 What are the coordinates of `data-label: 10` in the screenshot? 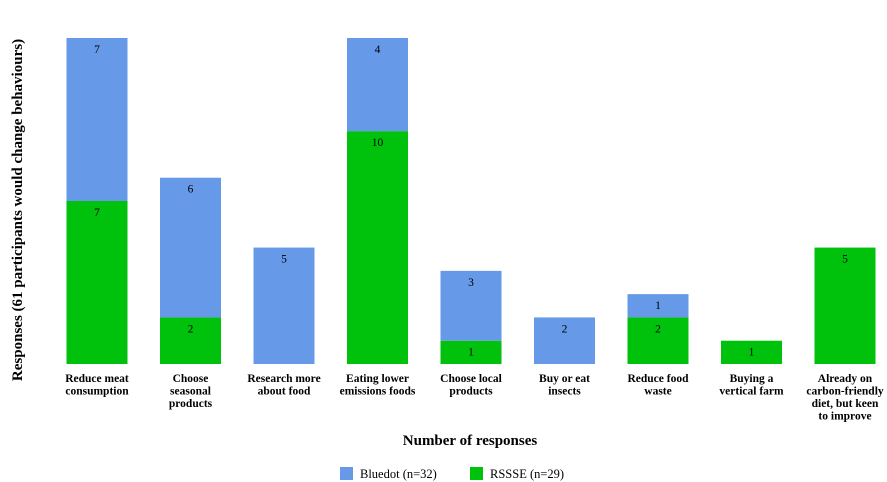 It's located at (378, 143).